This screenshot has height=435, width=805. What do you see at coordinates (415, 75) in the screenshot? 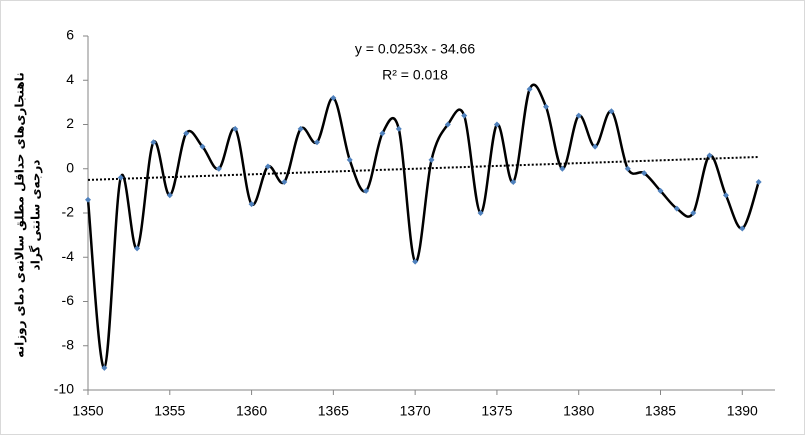
I see `trend-r2: R² = 0.018` at bounding box center [415, 75].